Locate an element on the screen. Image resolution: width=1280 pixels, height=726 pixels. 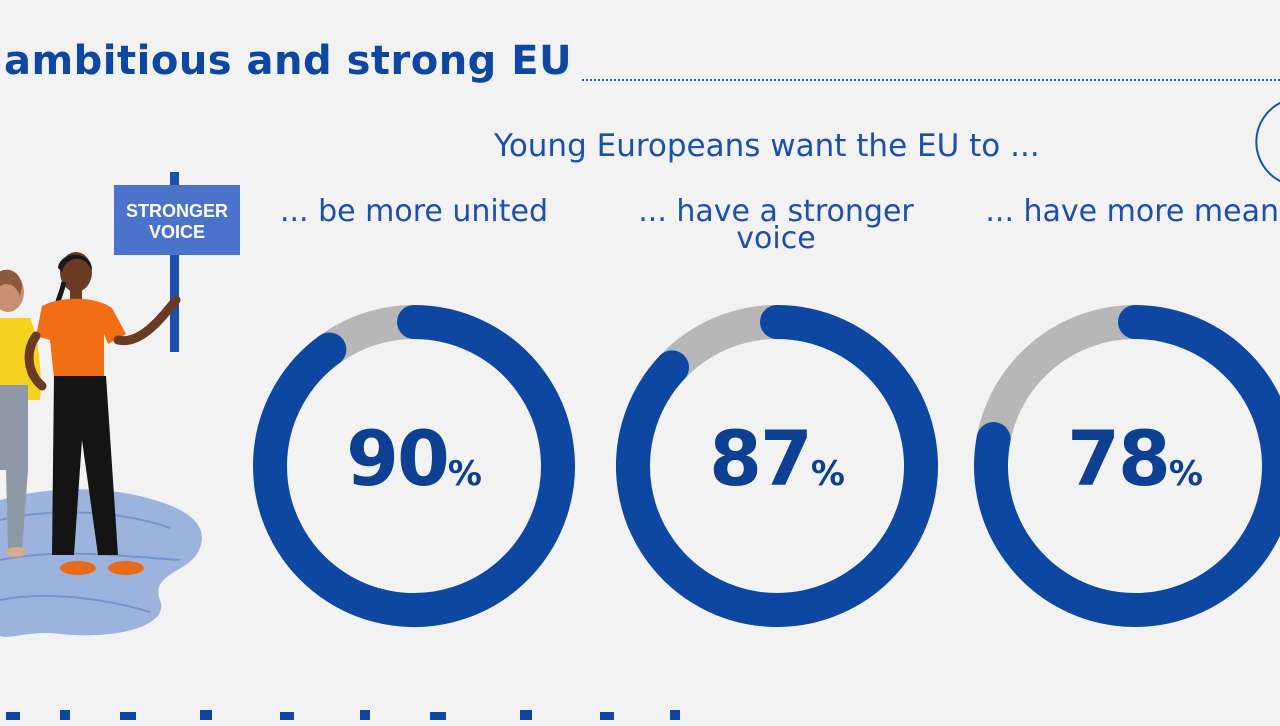
donut-value-united: 90% is located at coordinates (414, 458).